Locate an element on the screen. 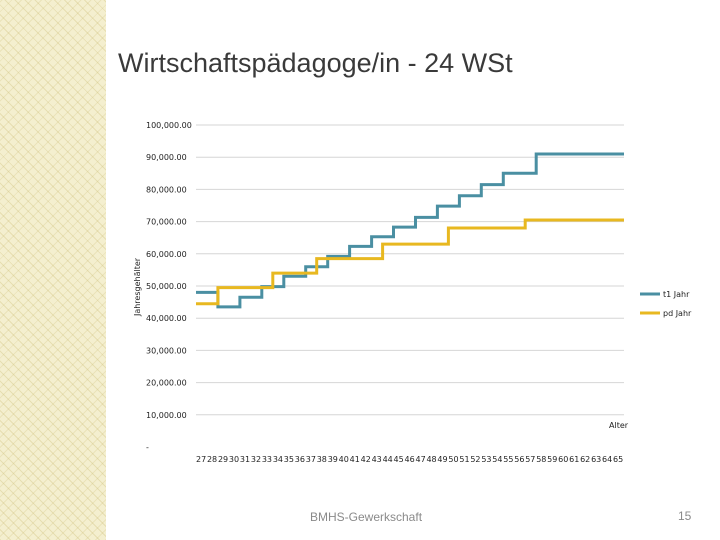 Image resolution: width=720 pixels, height=540 pixels. x-tick-label: 59 is located at coordinates (552, 459).